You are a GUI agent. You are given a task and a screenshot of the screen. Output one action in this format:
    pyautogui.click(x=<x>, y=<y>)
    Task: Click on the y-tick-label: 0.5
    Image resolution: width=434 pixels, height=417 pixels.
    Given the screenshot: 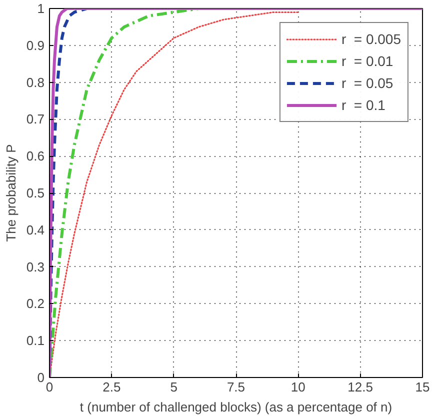 What is the action you would take?
    pyautogui.click(x=35, y=193)
    